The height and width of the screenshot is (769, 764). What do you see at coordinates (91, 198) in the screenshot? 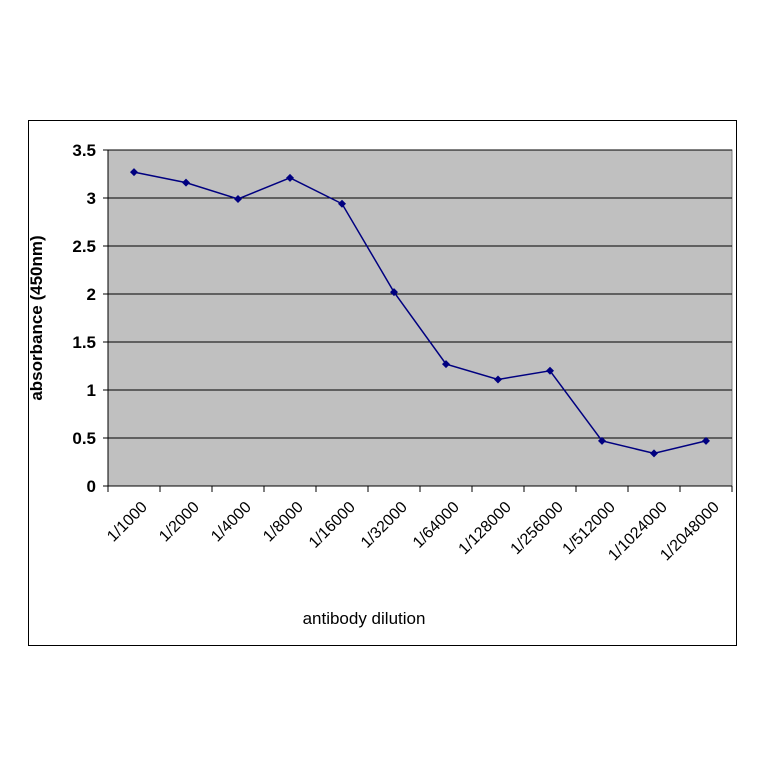
I see `y-tick-label: 3` at bounding box center [91, 198].